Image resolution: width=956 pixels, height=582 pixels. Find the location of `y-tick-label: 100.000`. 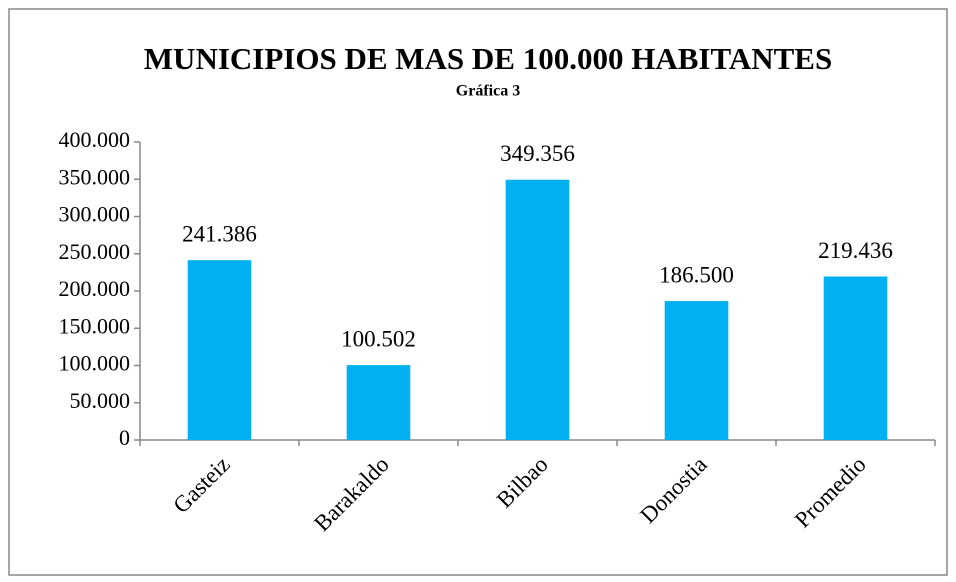

y-tick-label: 100.000 is located at coordinates (95, 363).